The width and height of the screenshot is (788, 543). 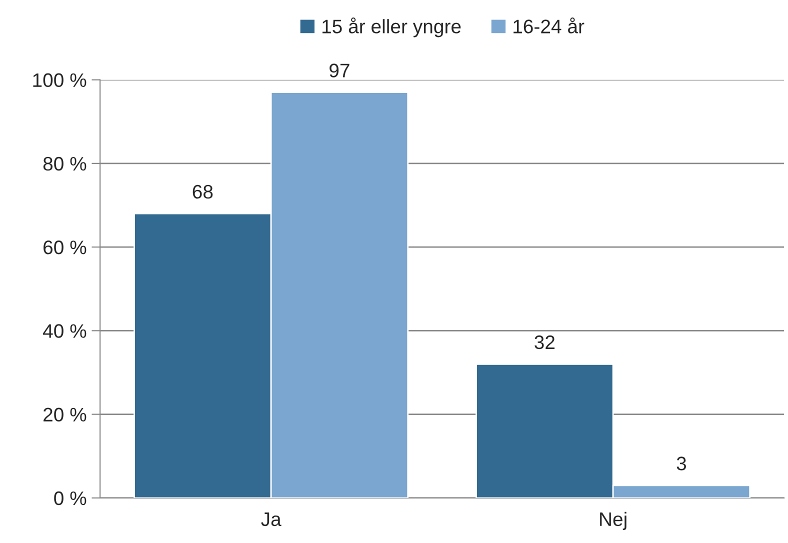 I want to click on legend-label: 16-24 år, so click(x=549, y=26).